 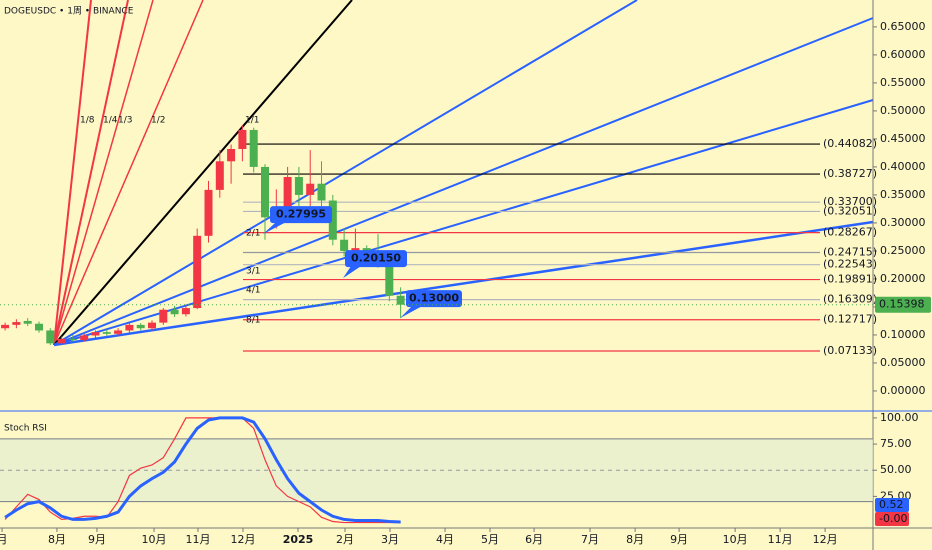 What do you see at coordinates (4, 539) in the screenshot?
I see `x-tick-label: 月` at bounding box center [4, 539].